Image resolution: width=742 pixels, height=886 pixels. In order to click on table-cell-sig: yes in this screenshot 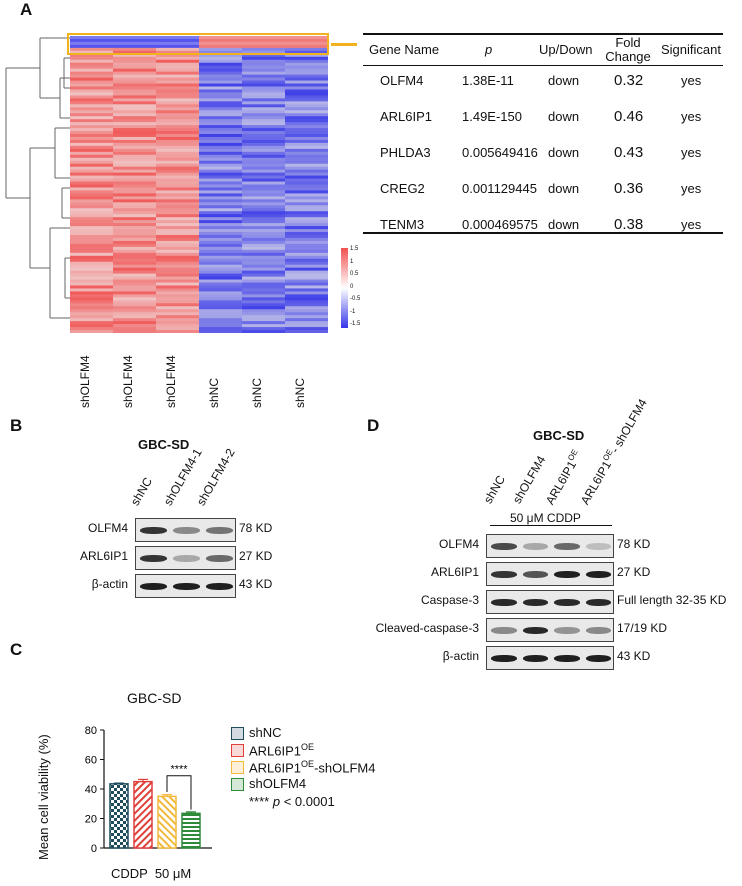, I will do `click(691, 224)`.